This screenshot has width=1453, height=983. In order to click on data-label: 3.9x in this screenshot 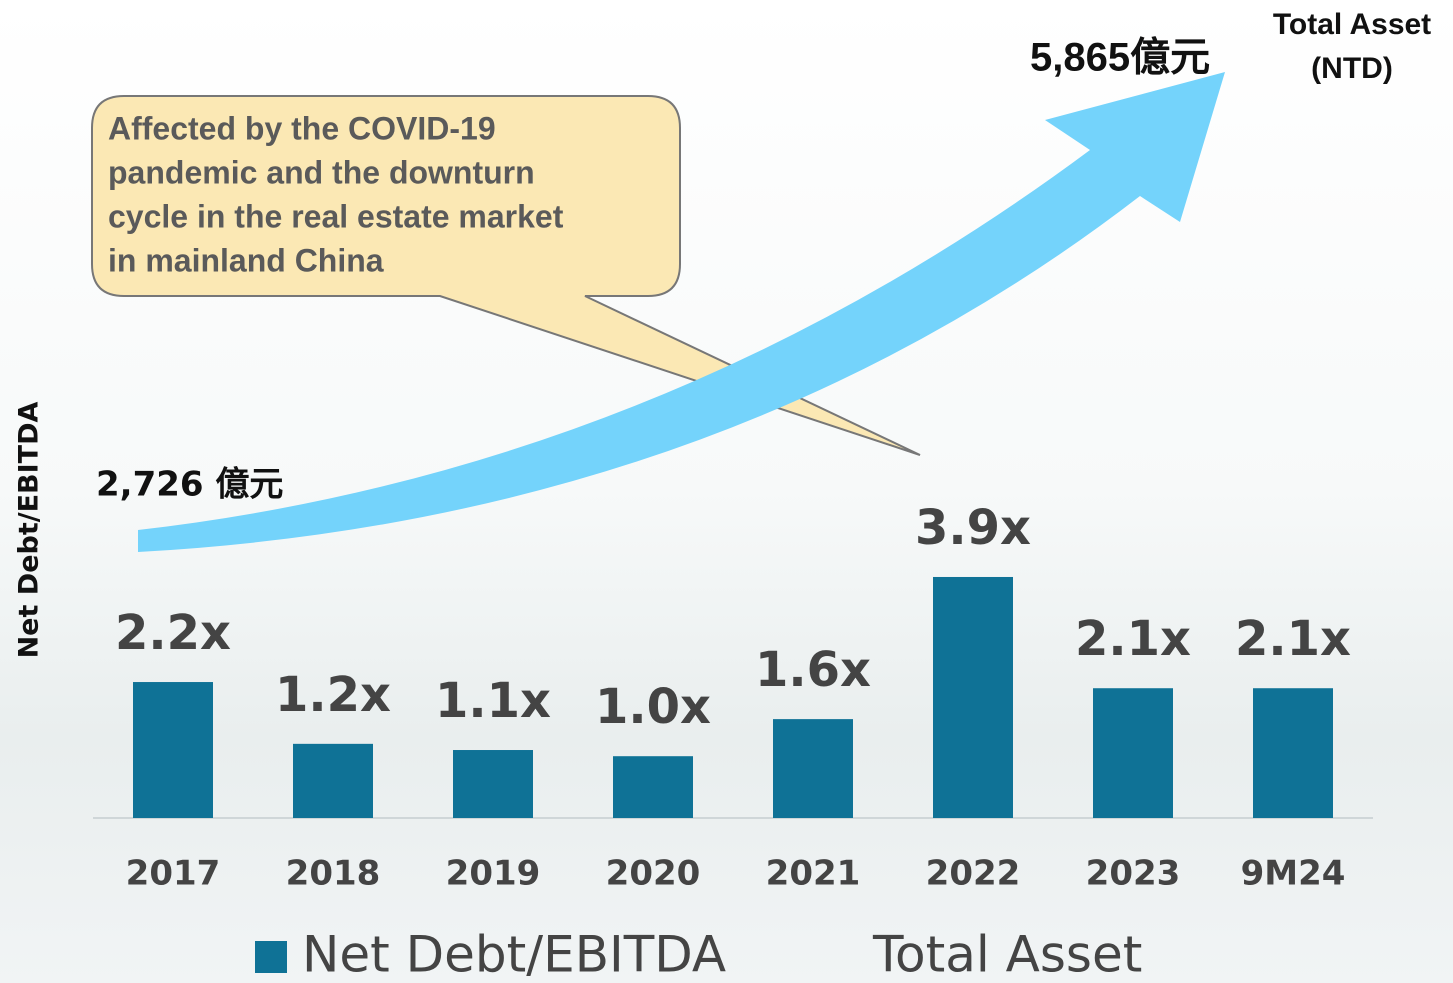, I will do `click(973, 528)`.